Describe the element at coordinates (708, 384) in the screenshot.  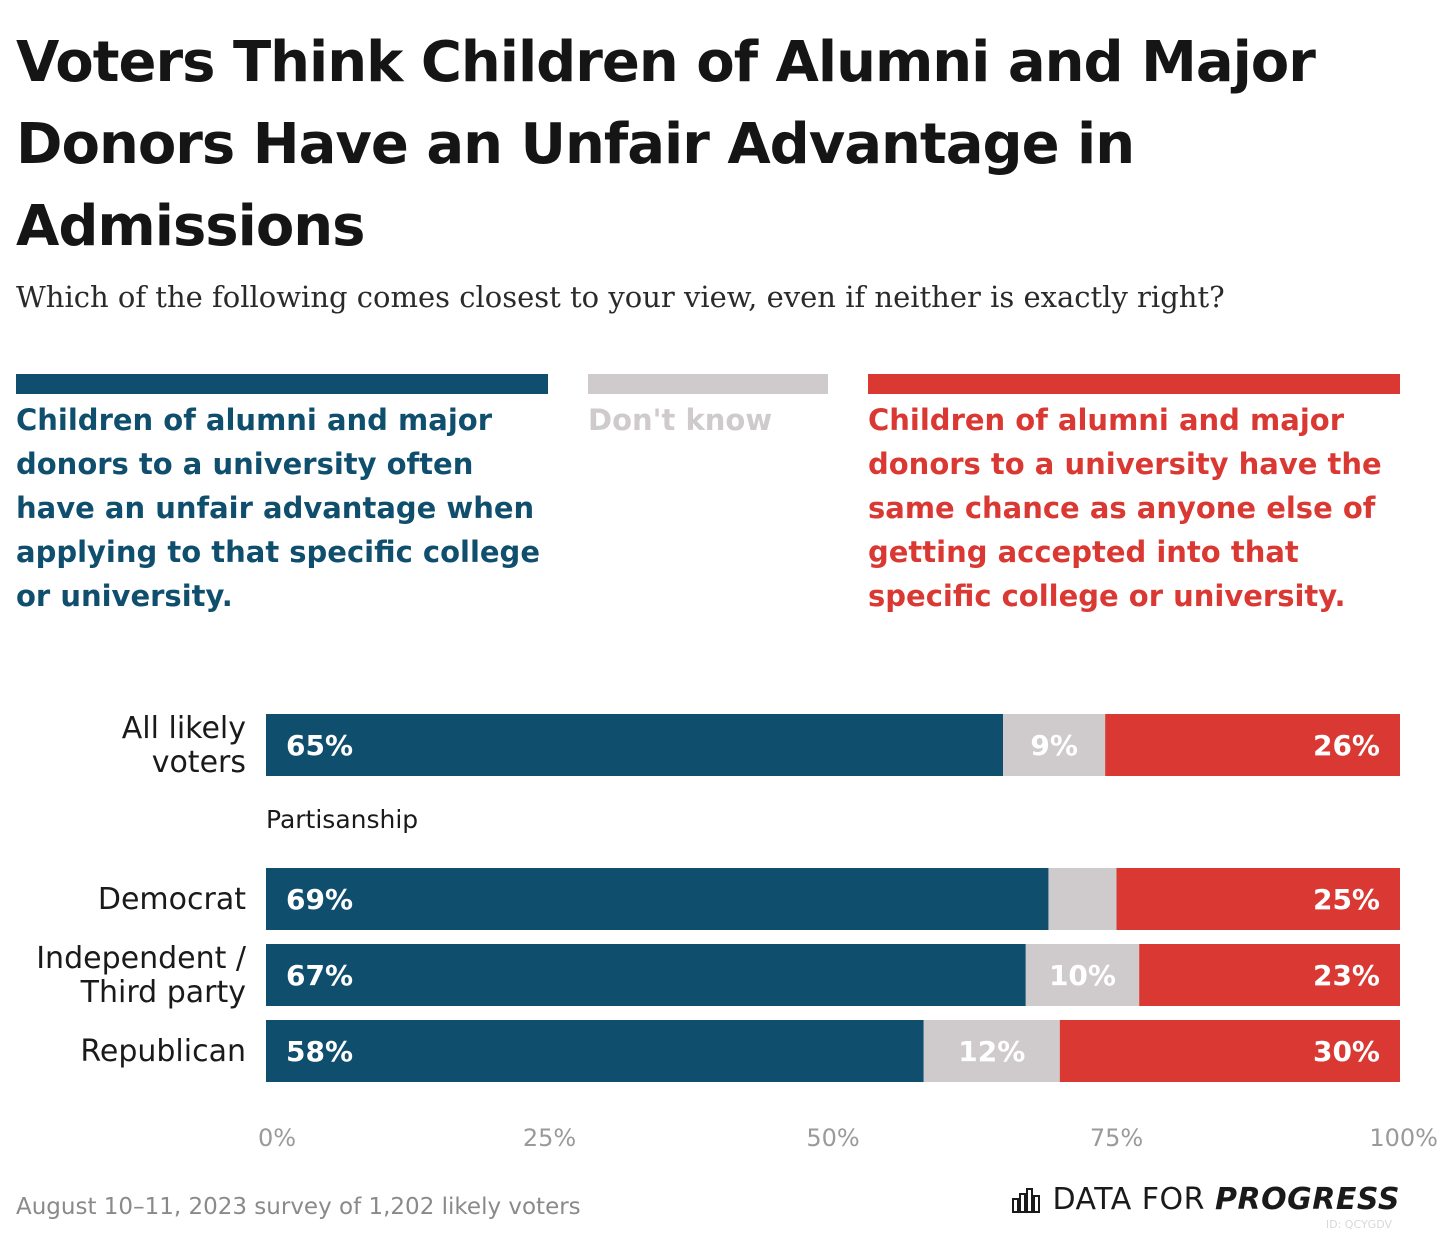
I see `legend-swatch-dont-know` at that location.